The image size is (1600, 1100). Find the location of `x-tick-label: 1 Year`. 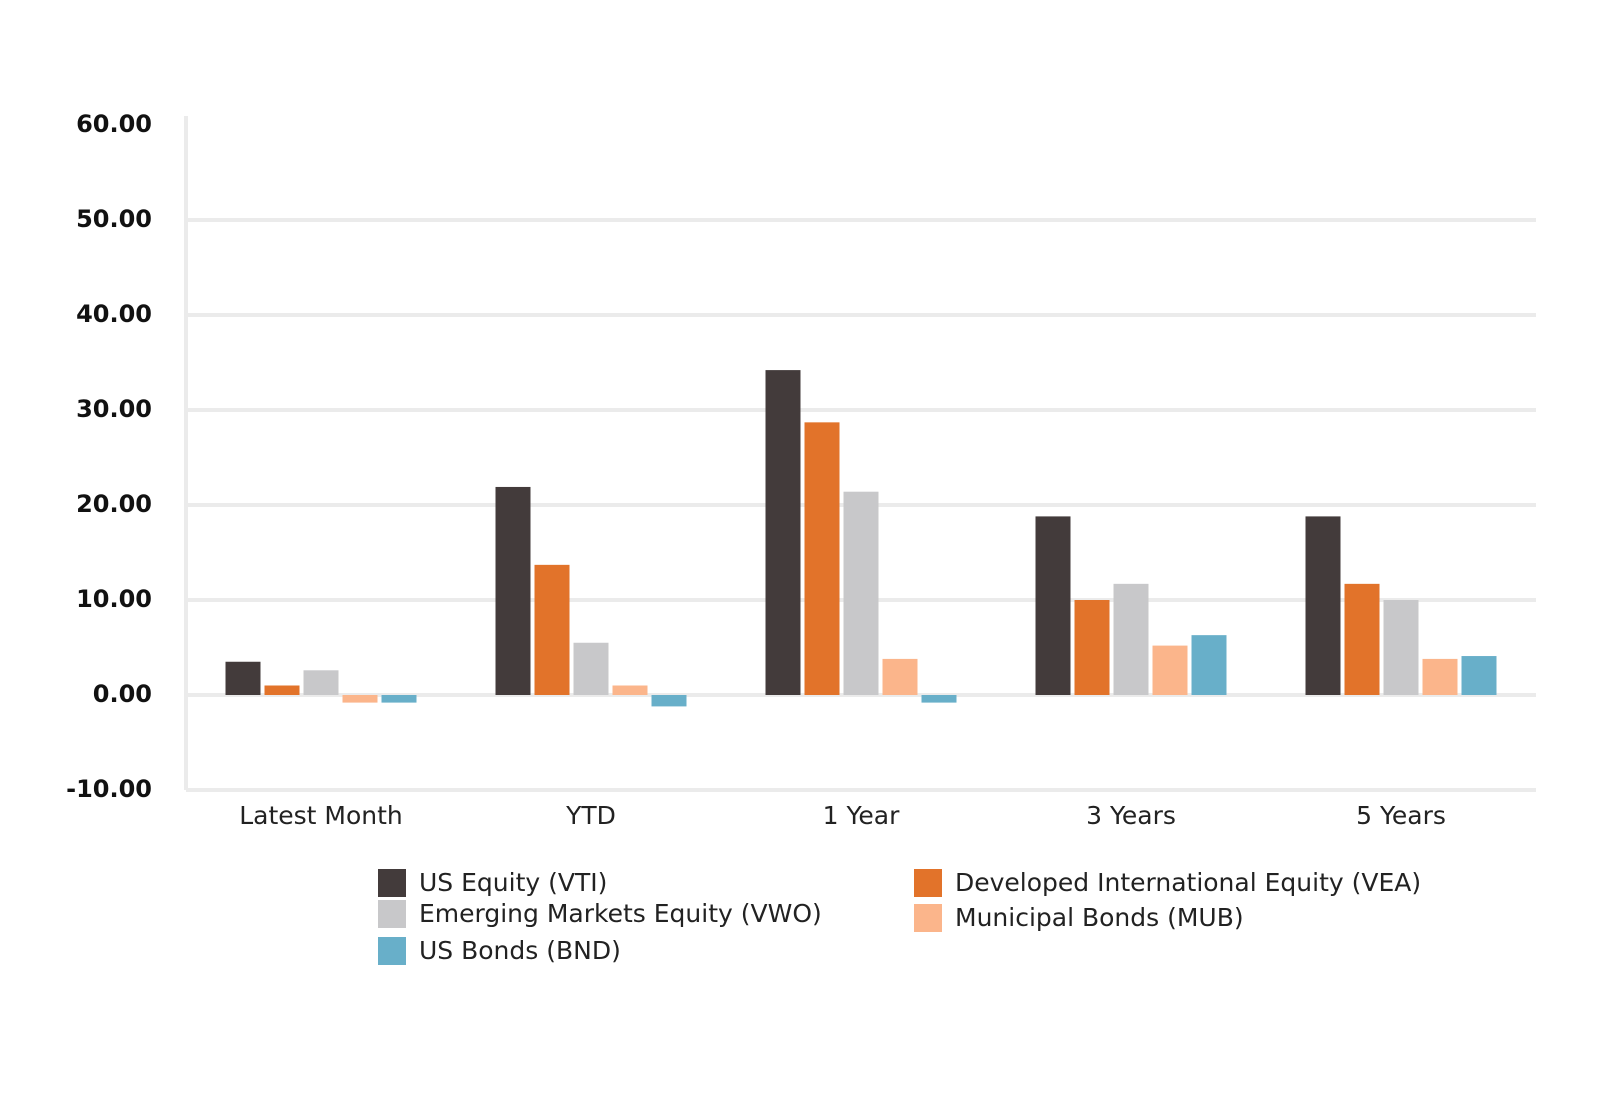

x-tick-label: 1 Year is located at coordinates (862, 815).